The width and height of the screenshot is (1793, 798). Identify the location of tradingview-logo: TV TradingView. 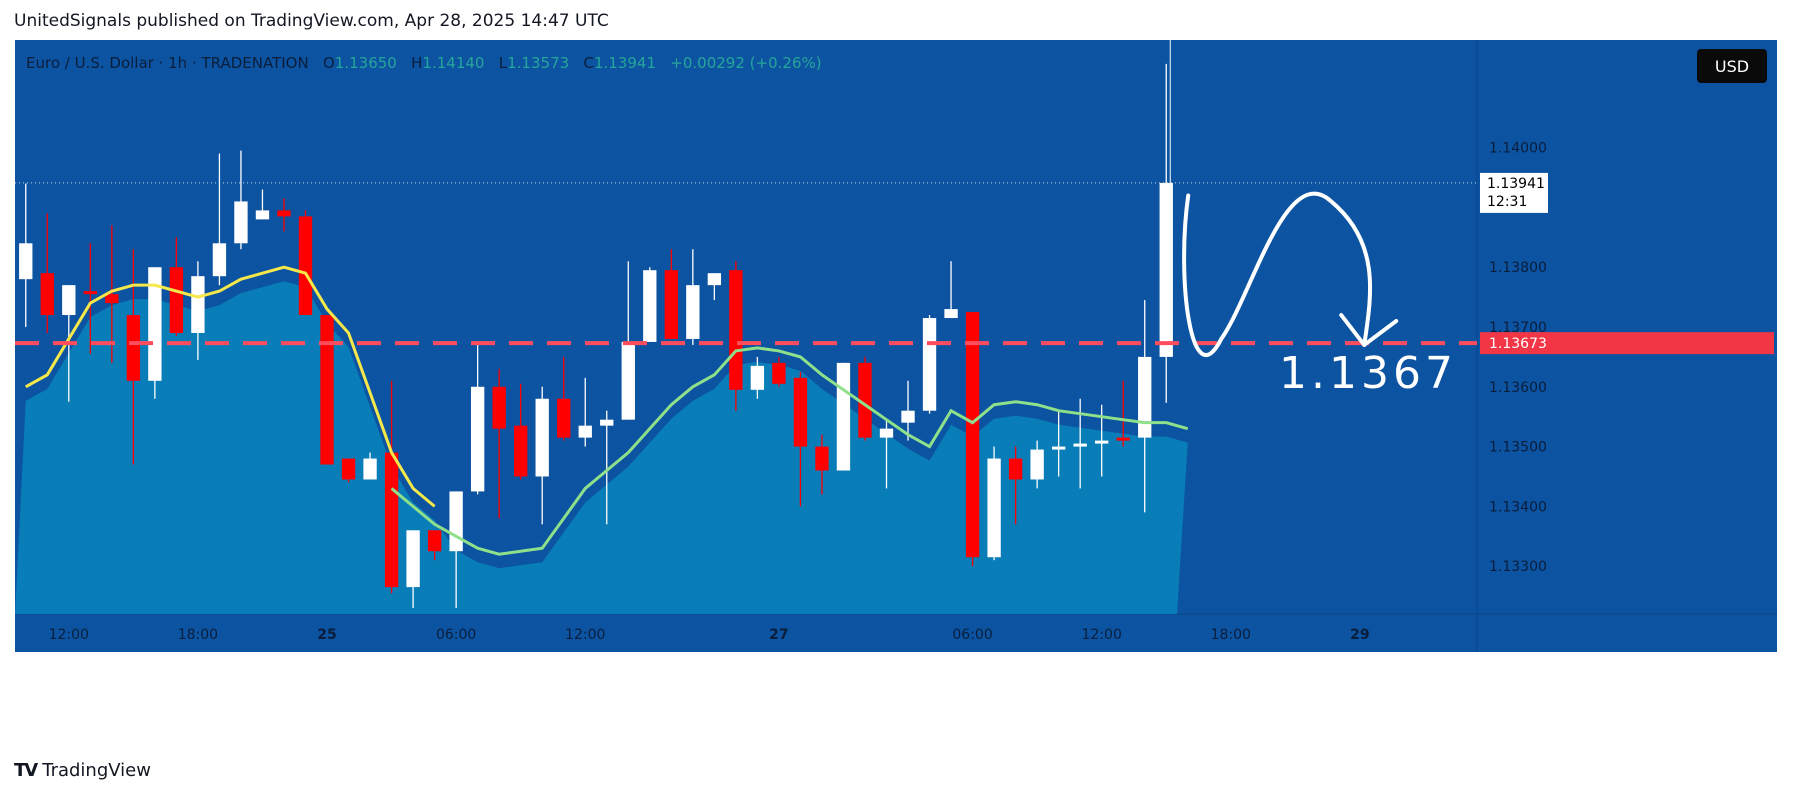
(82, 770).